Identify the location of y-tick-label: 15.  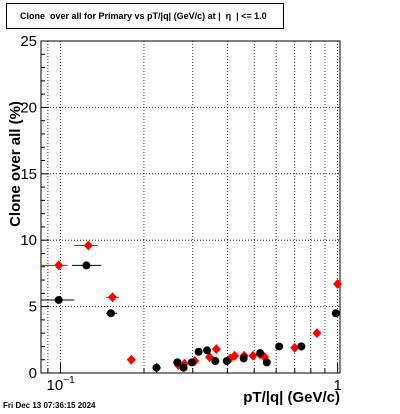
(28, 174).